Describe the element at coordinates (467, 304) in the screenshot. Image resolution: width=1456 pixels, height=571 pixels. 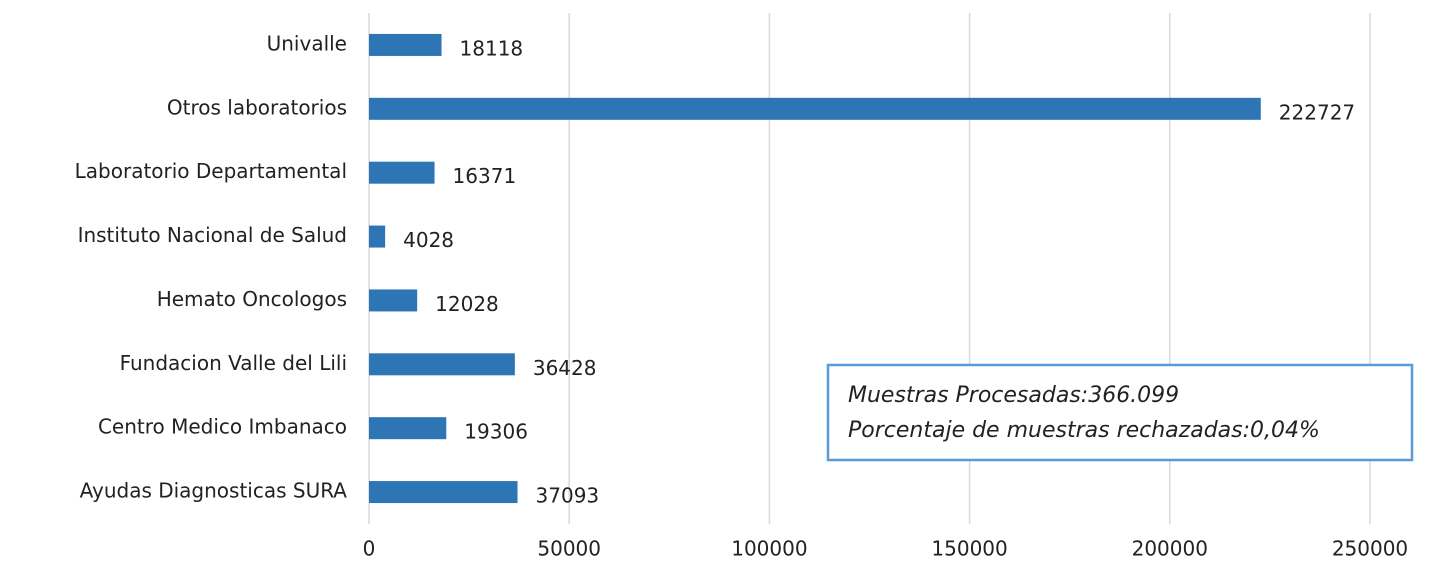
I see `value-label: 12028` at that location.